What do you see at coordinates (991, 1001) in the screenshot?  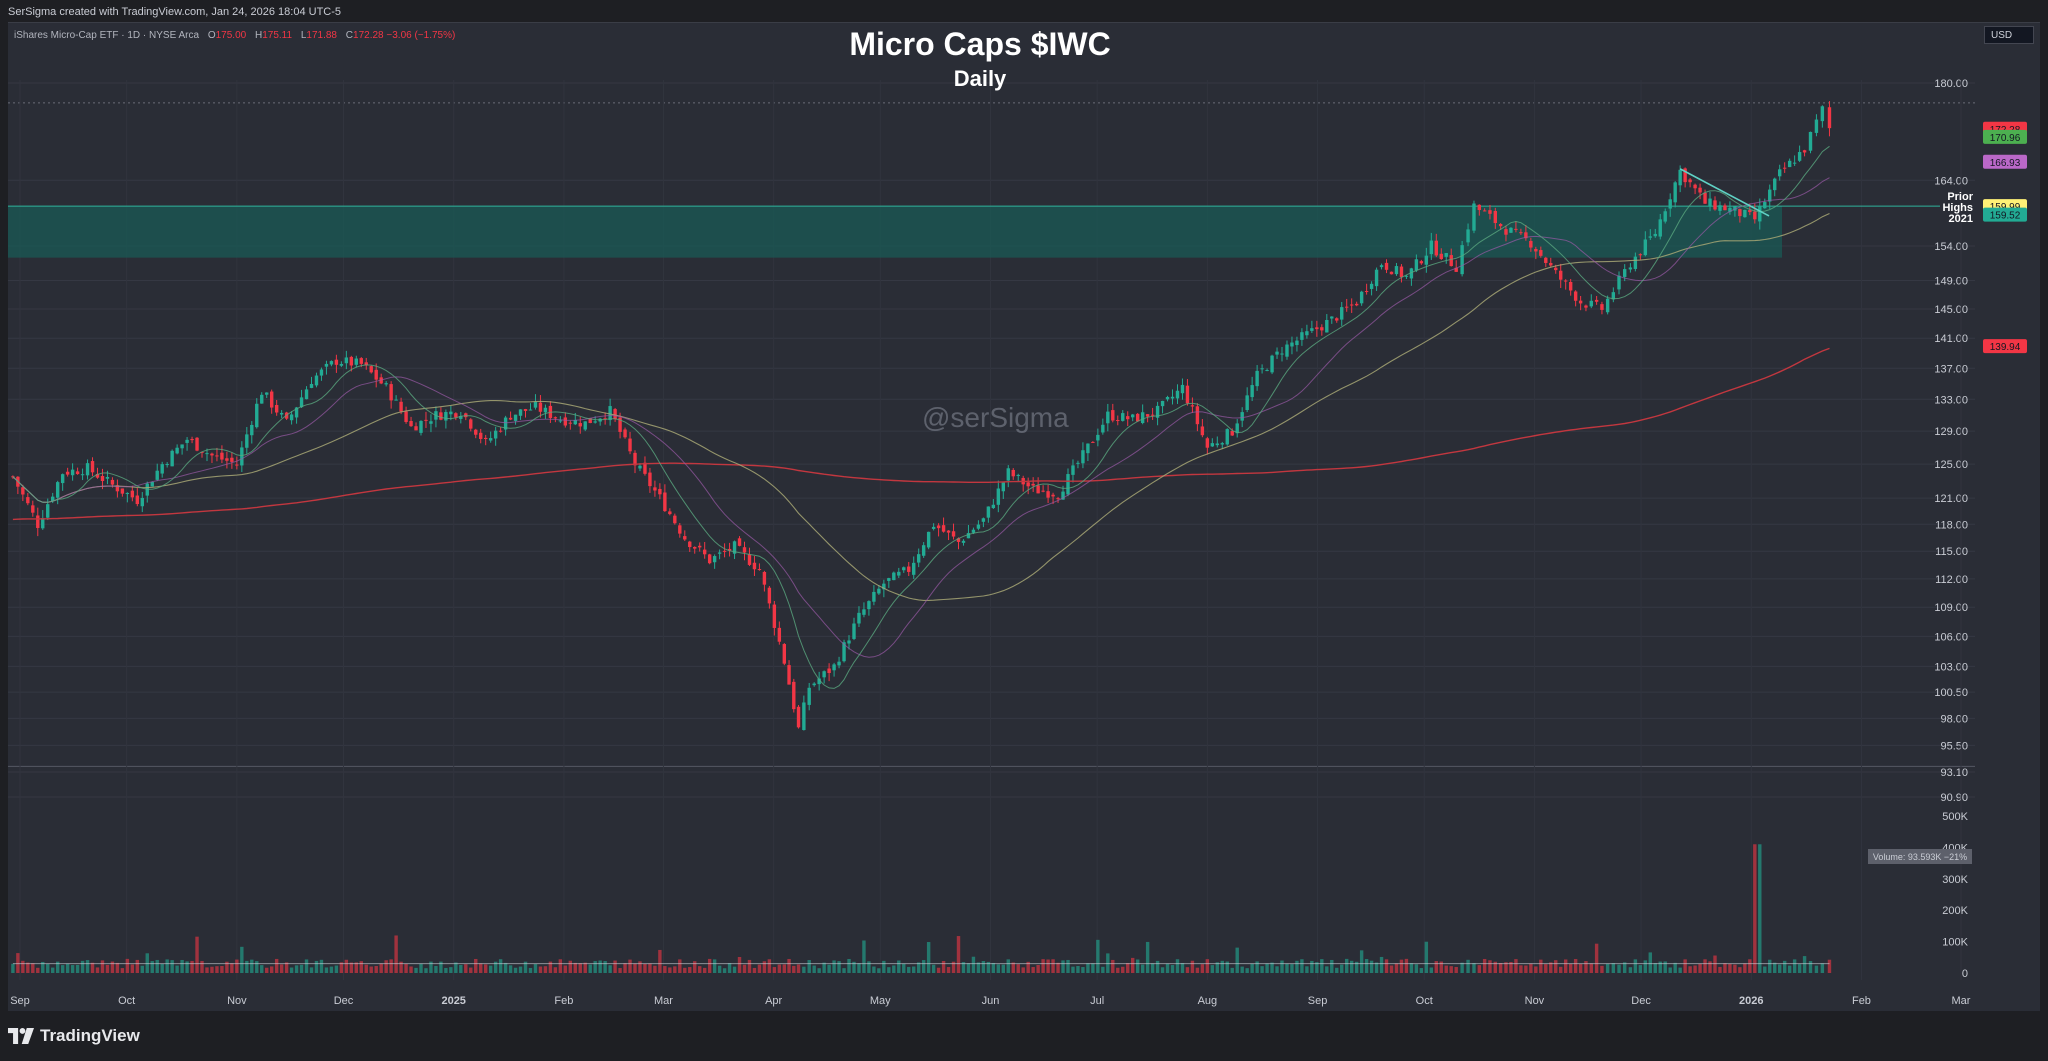 I see `time-tick-label: Jun` at bounding box center [991, 1001].